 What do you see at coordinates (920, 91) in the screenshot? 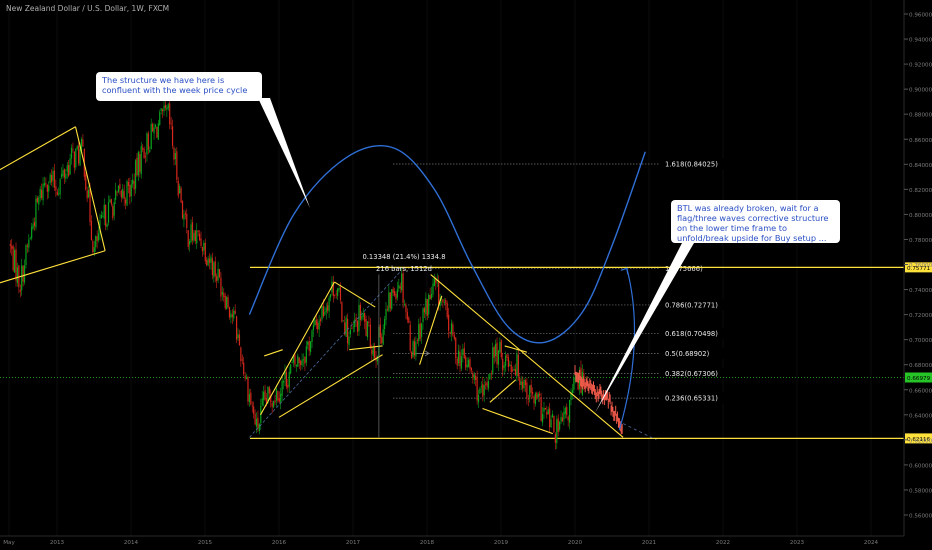
I see `price-tick-label: 0.90000` at bounding box center [920, 91].